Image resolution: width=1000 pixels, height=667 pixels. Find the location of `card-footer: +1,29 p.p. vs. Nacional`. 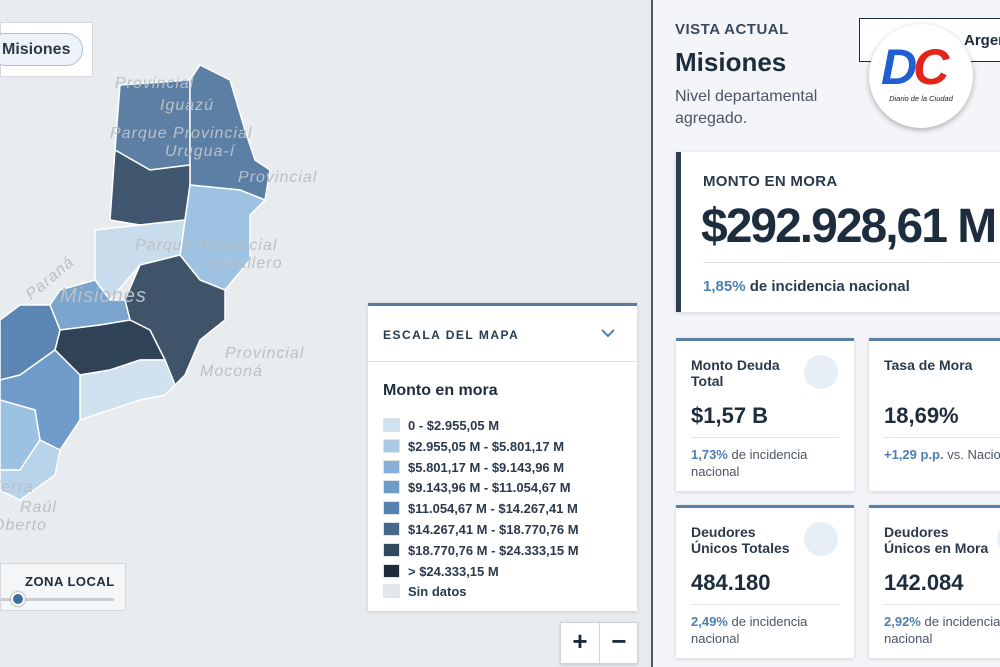

card-footer: +1,29 p.p. vs. Nacional is located at coordinates (942, 454).